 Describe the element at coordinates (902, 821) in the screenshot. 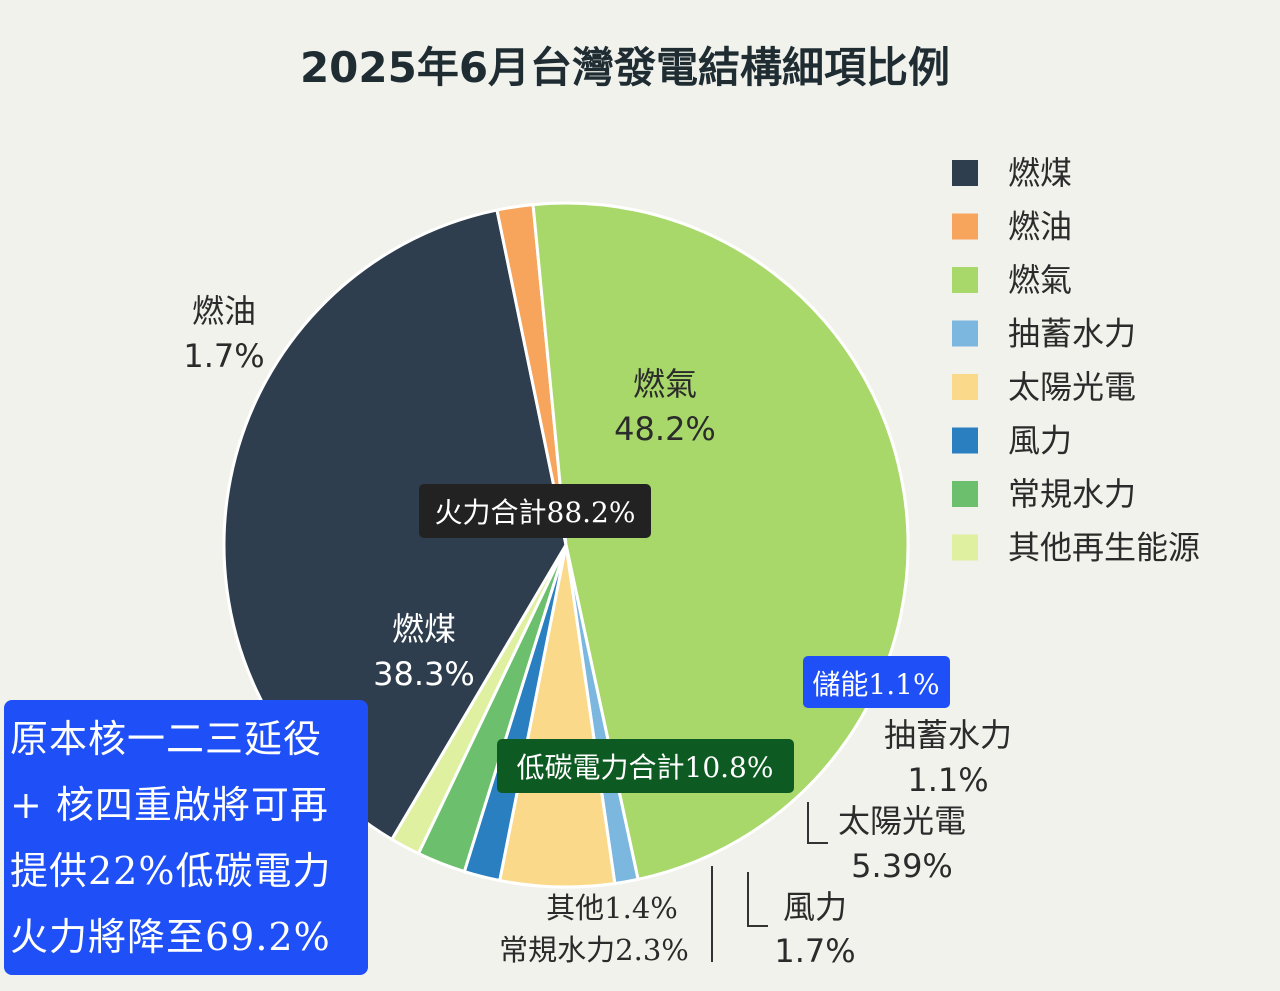

I see `slice-label-solar-name: 太陽光電` at that location.